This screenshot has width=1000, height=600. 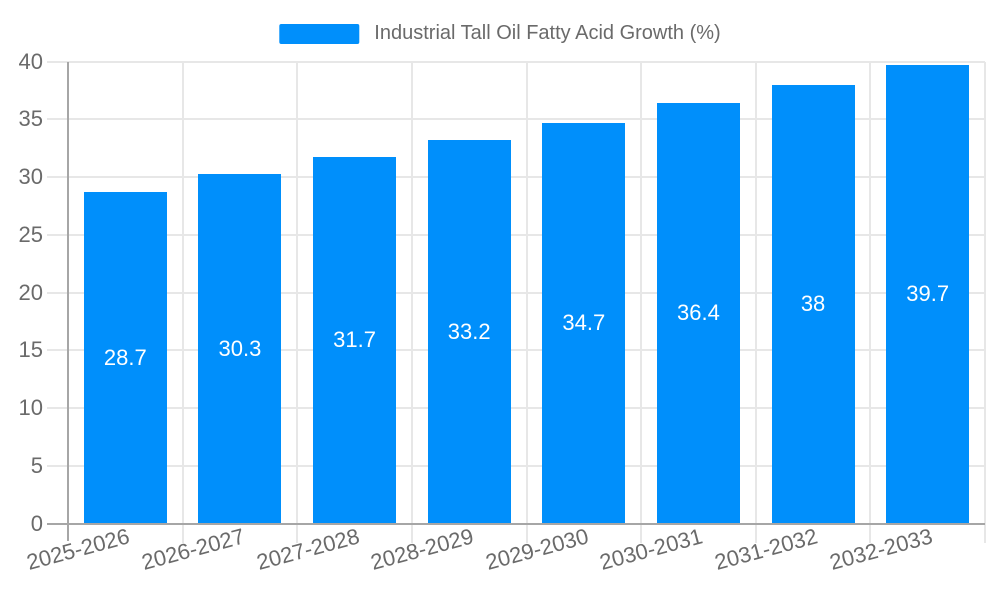 I want to click on bar-value-label: 28.7, so click(x=125, y=357).